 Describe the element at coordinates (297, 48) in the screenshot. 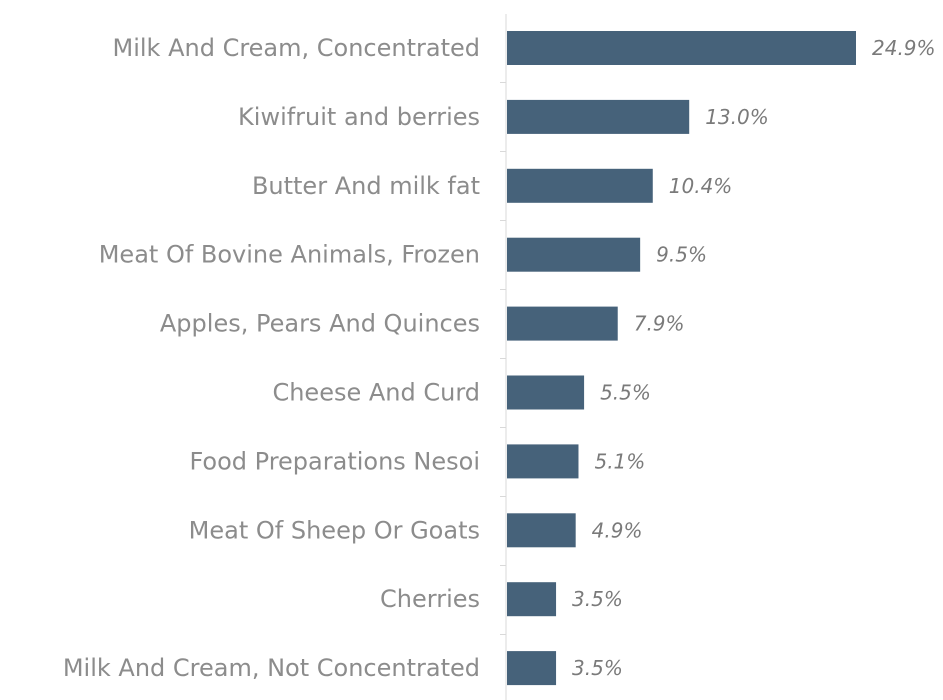

I see `category-label: Milk And Cream, Concentrated` at that location.